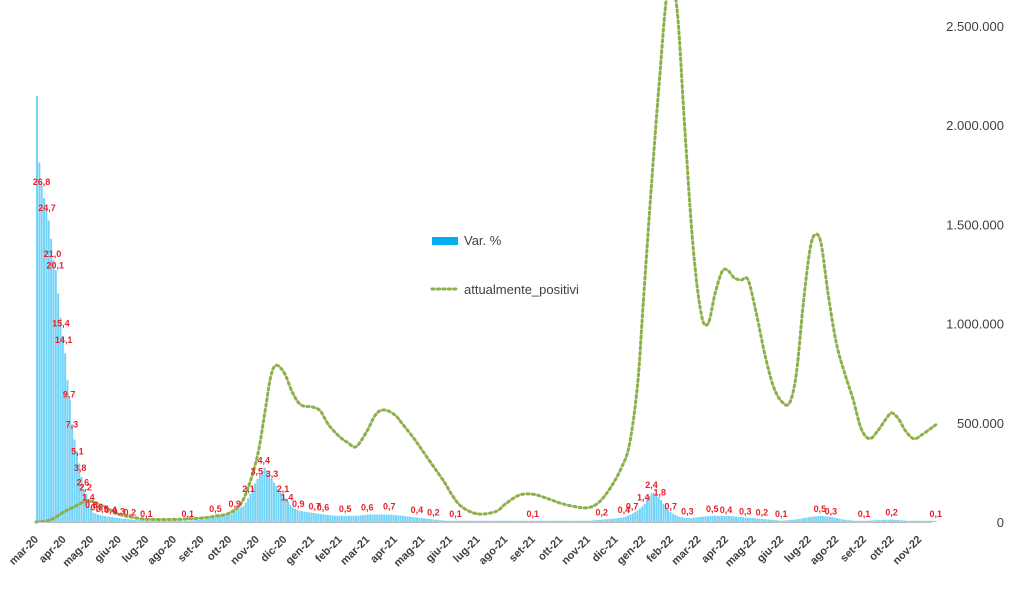 Image resolution: width=1024 pixels, height=605 pixels. I want to click on x-tick-label: mar-20, so click(24, 551).